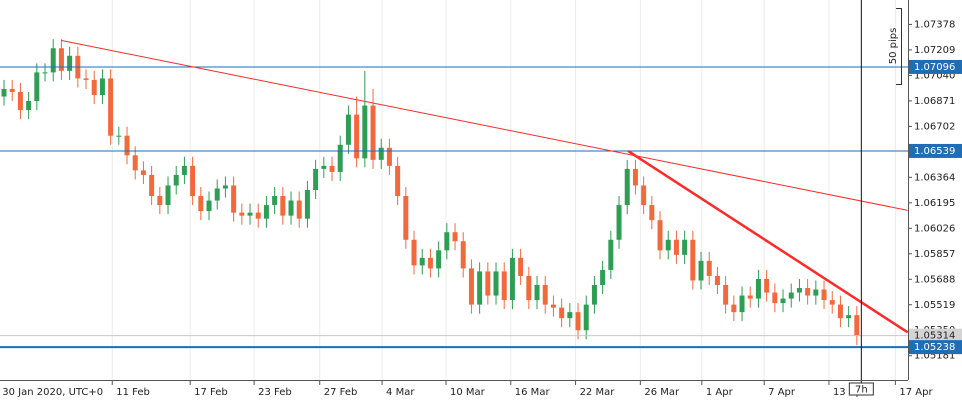  I want to click on pips-label: 50 pips, so click(893, 46).